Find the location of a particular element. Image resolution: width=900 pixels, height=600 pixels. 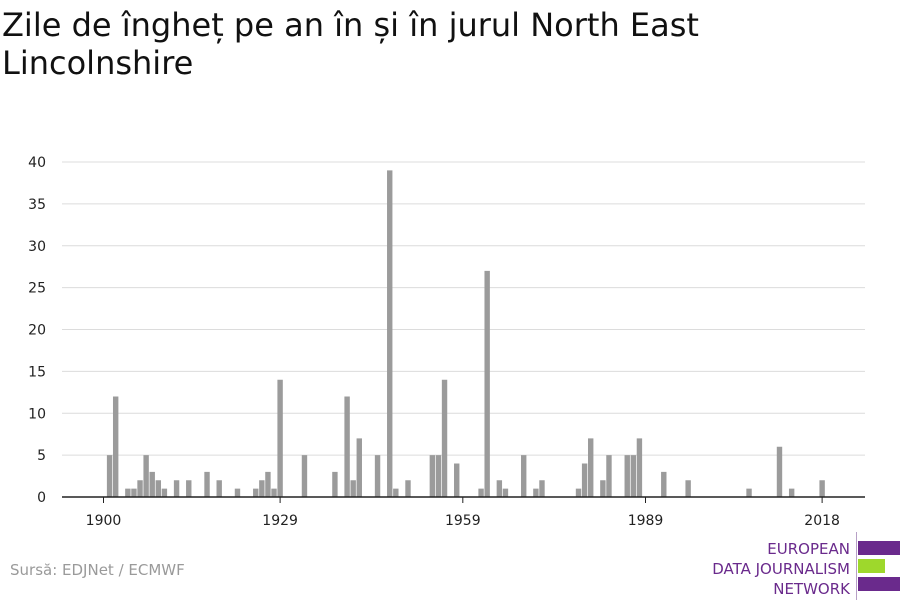

bar-1962 is located at coordinates (481, 493).